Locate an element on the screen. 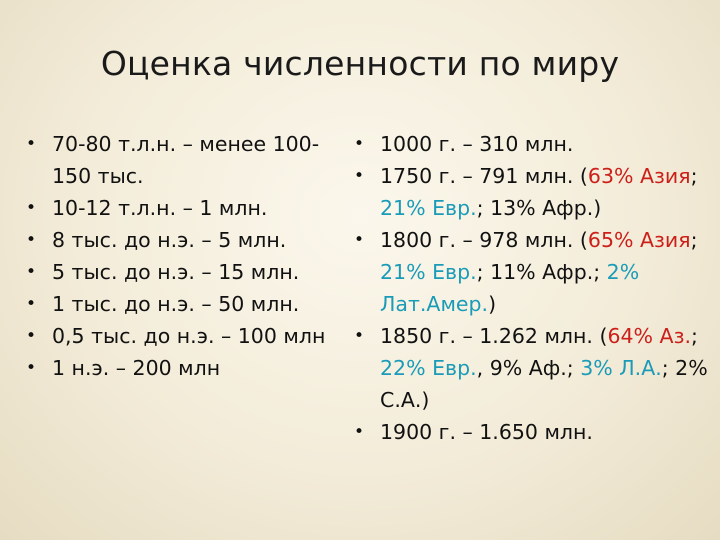  list-item: • 0,5 тыс. до н.э. – 100 млн is located at coordinates (187, 336).